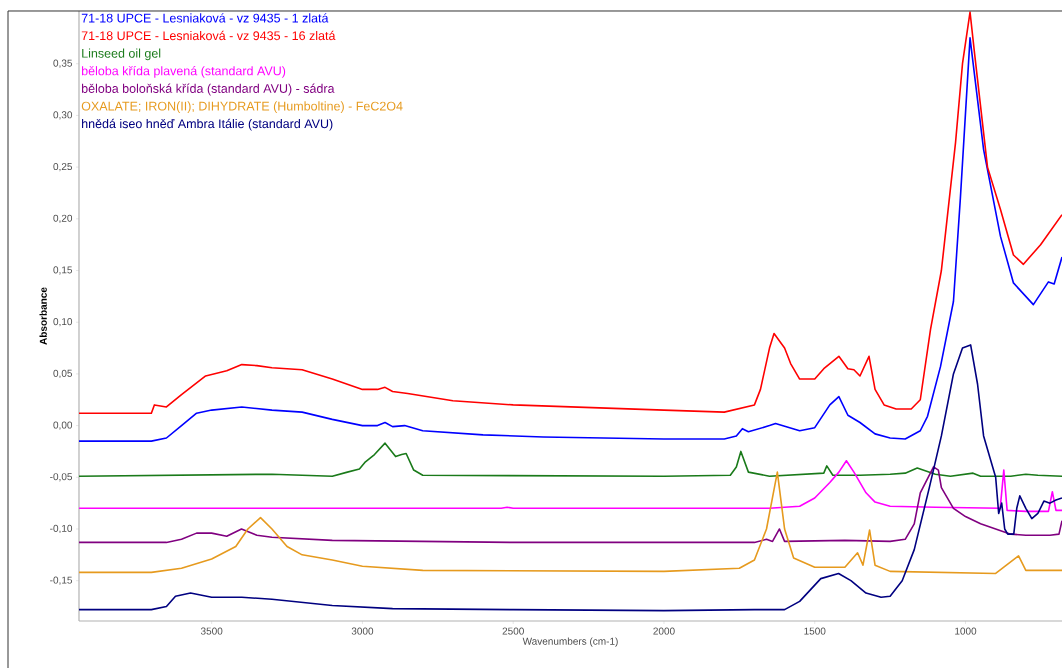  What do you see at coordinates (61, 477) in the screenshot?
I see `y-tick-label: -0,05` at bounding box center [61, 477].